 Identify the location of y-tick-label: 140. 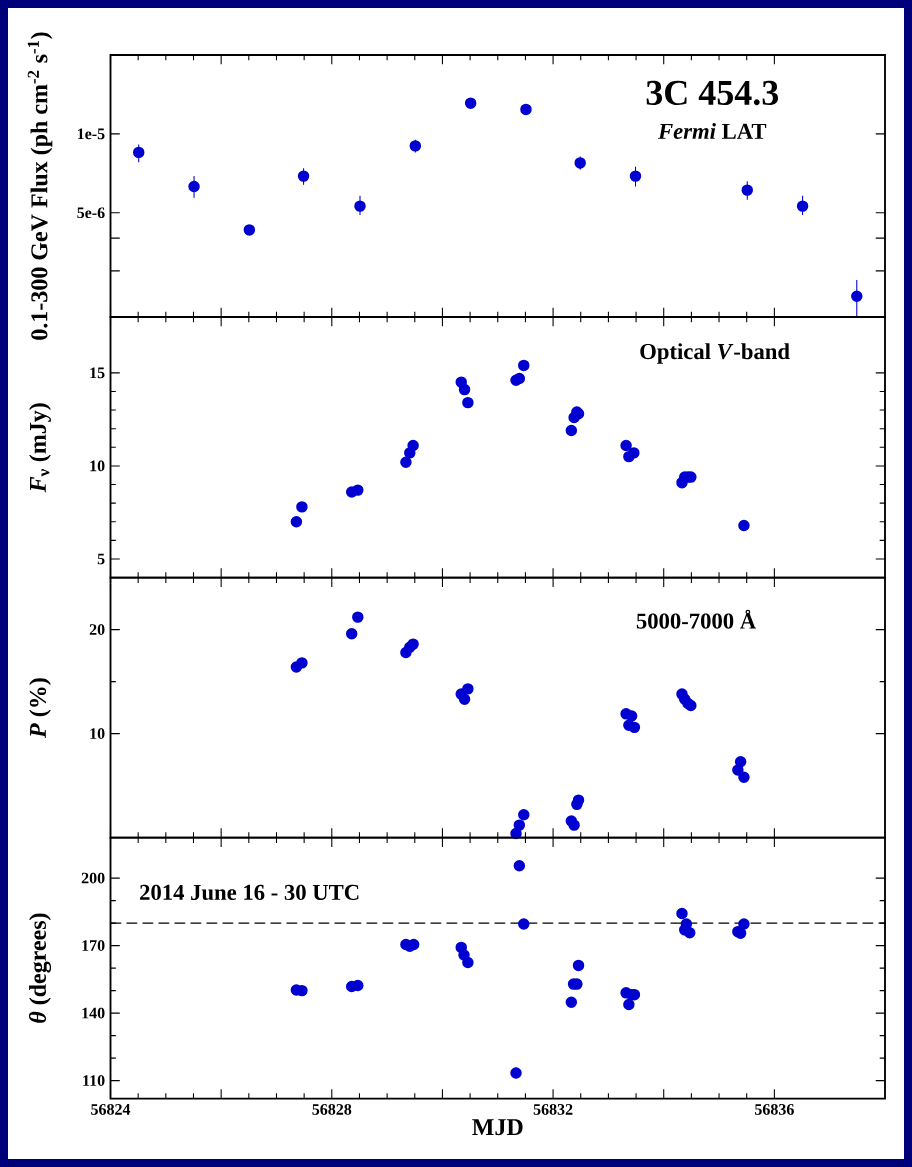
(93, 1013).